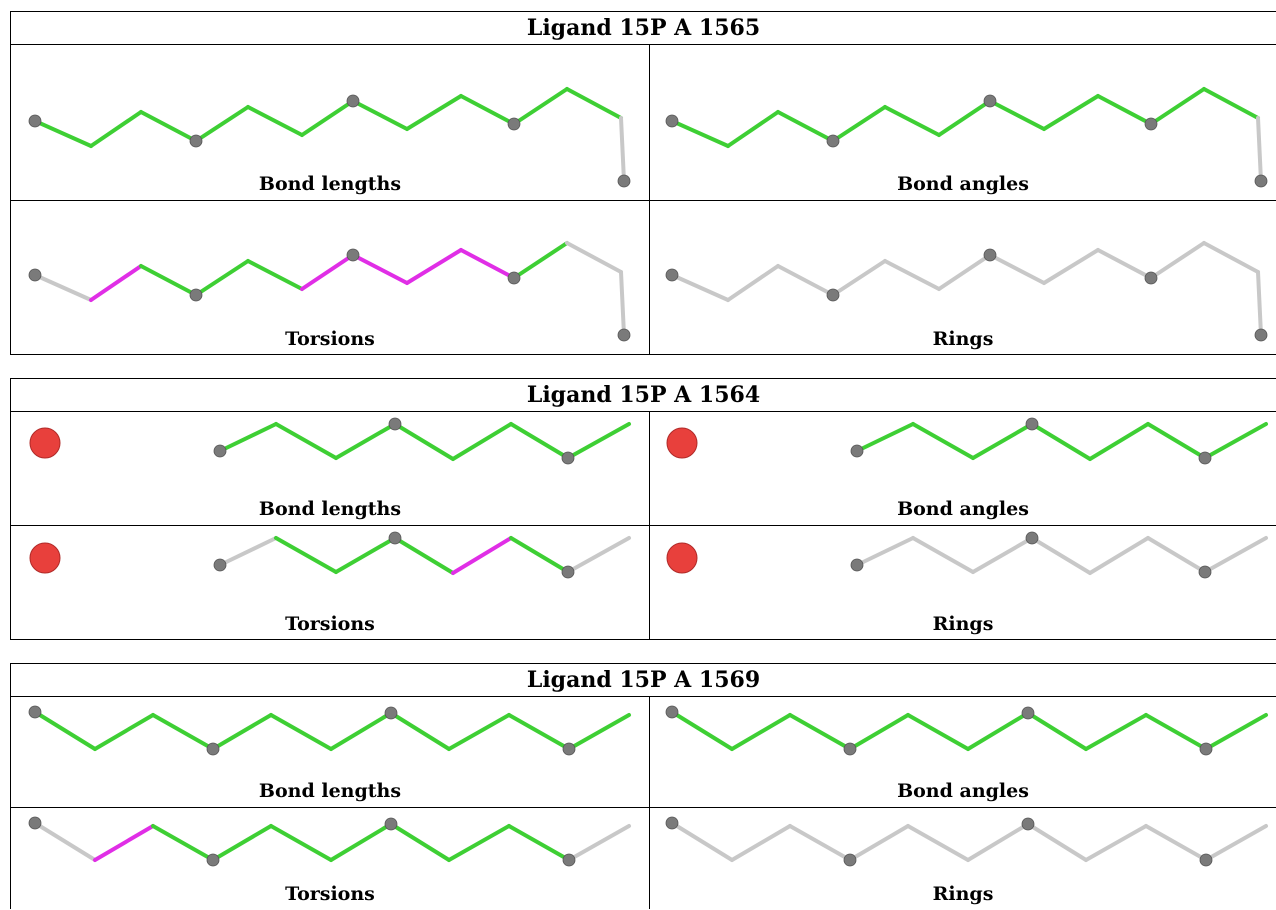 Image resolution: width=1276 pixels, height=910 pixels. Describe the element at coordinates (963, 752) in the screenshot. I see `cell-bond-angles: Bond angles` at that location.